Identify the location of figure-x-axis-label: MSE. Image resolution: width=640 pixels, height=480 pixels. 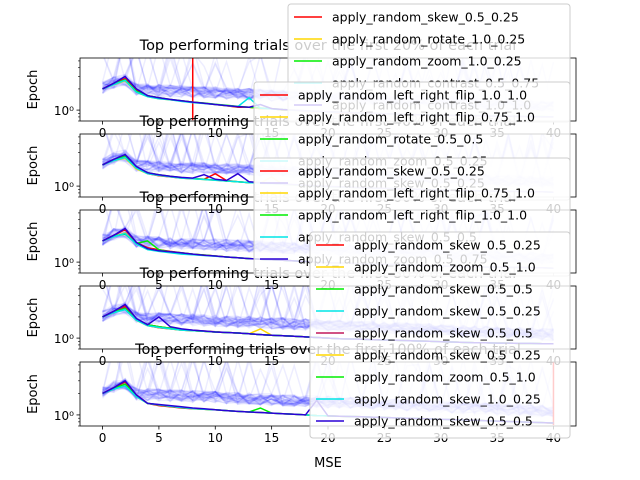
(328, 463).